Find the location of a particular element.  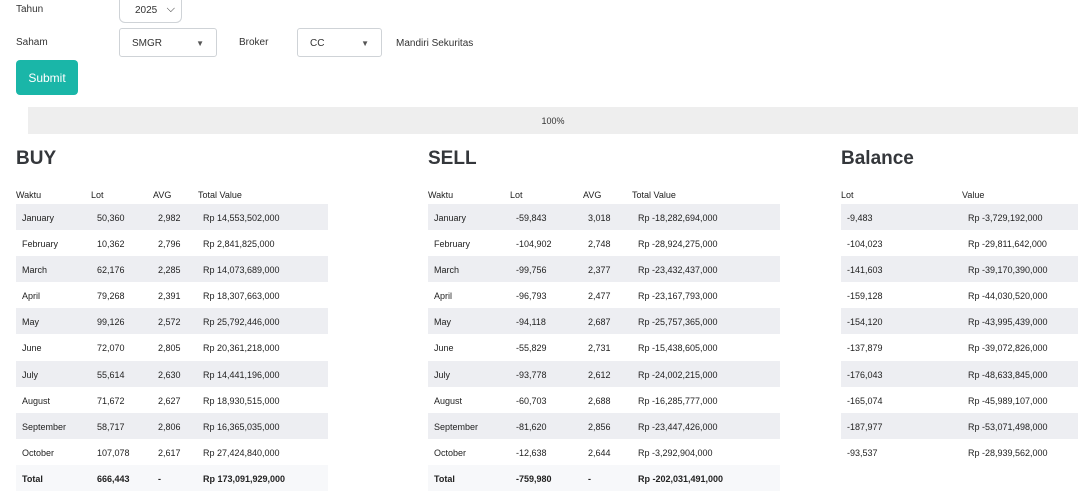

table-row: September 58,717 2,806 Rp 16,365,035,000 is located at coordinates (172, 425).